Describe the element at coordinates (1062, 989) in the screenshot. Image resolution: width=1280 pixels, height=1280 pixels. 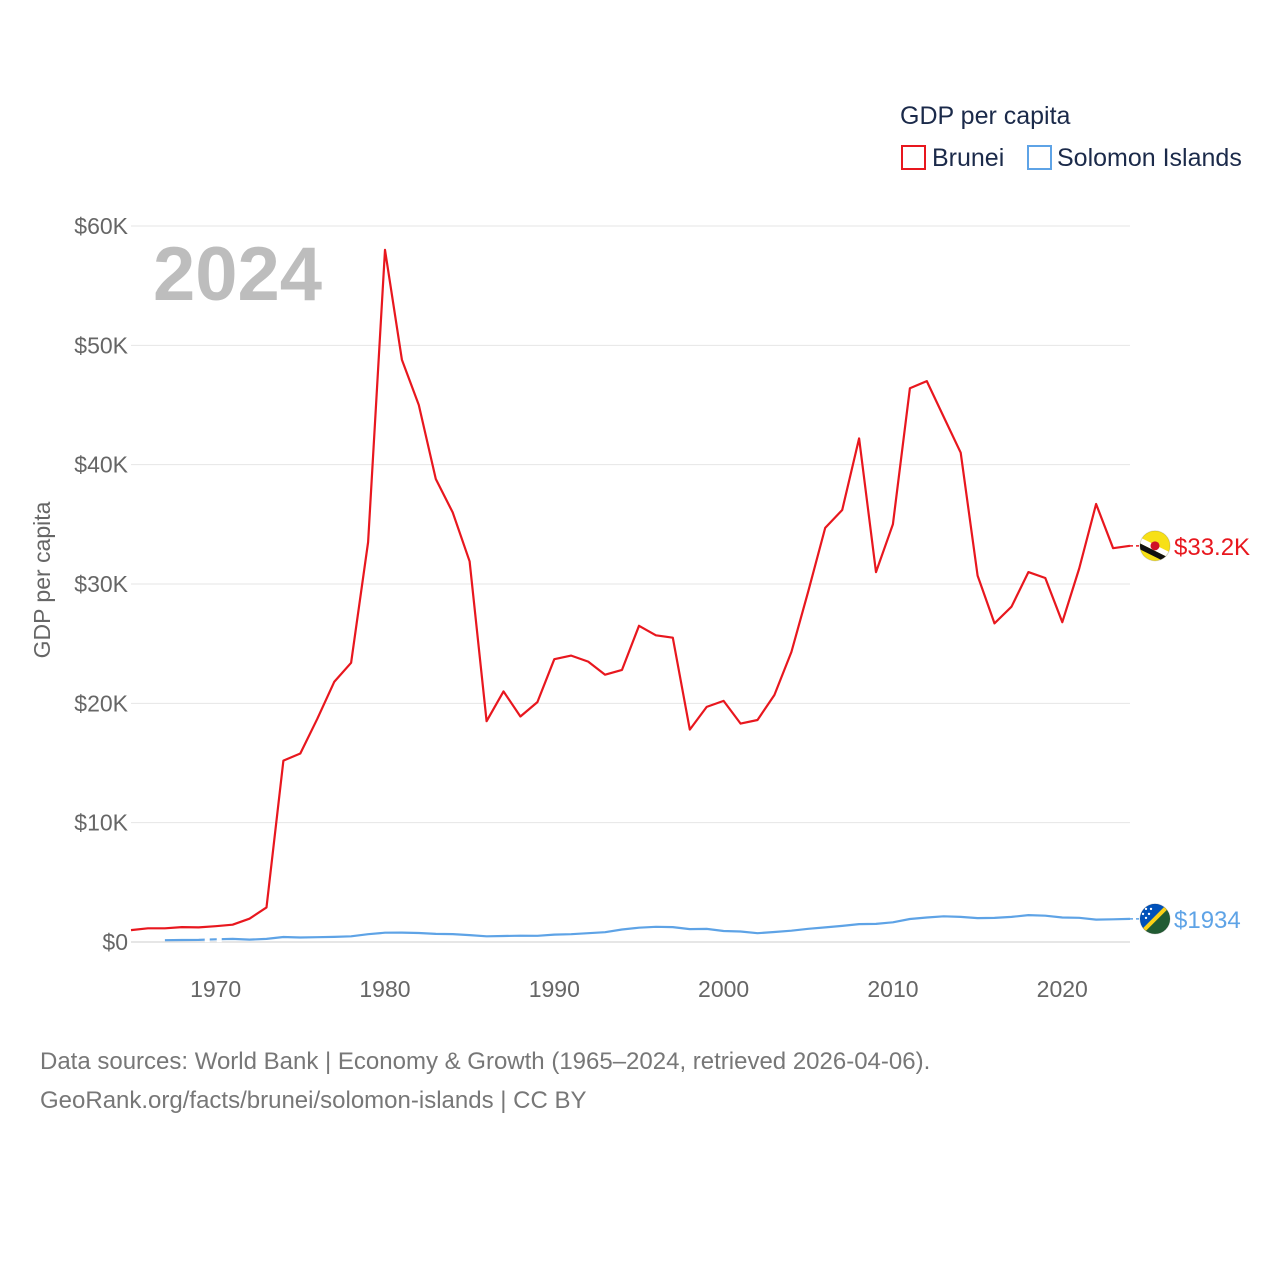
I see `x-tick-label: 2020` at that location.